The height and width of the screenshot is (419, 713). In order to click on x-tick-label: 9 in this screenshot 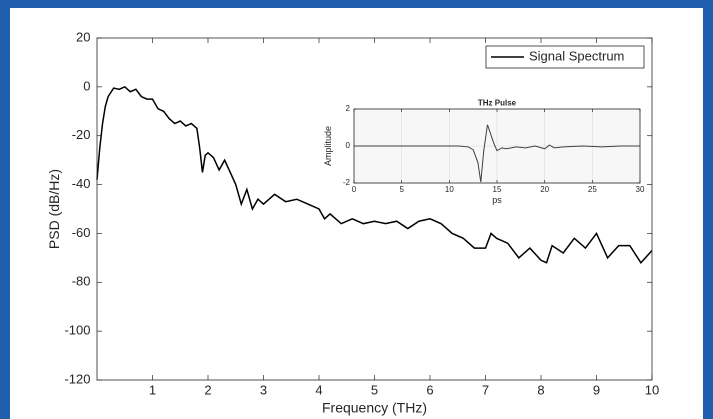, I will do `click(596, 389)`.